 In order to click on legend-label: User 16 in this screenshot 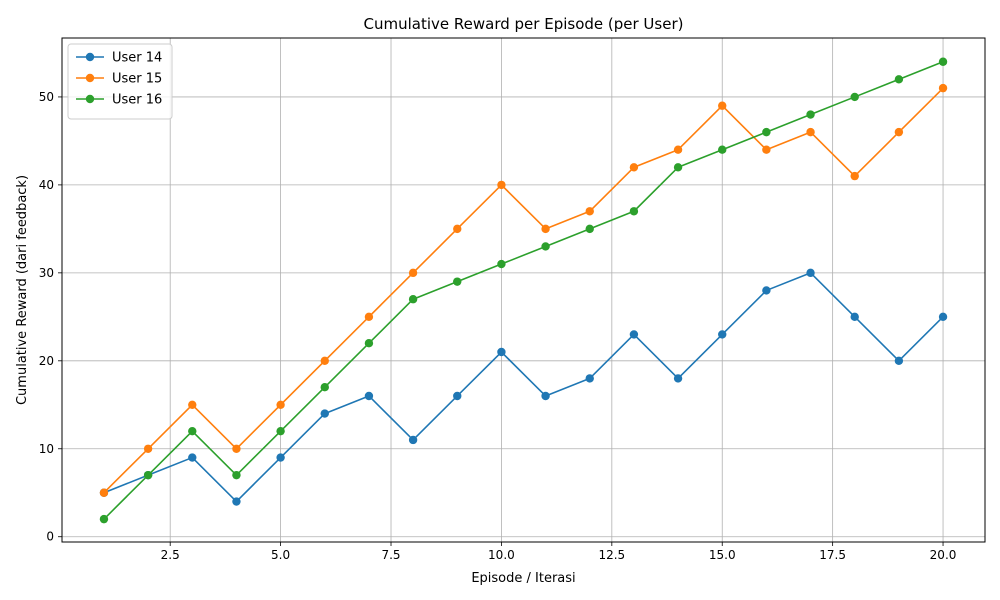, I will do `click(137, 100)`.